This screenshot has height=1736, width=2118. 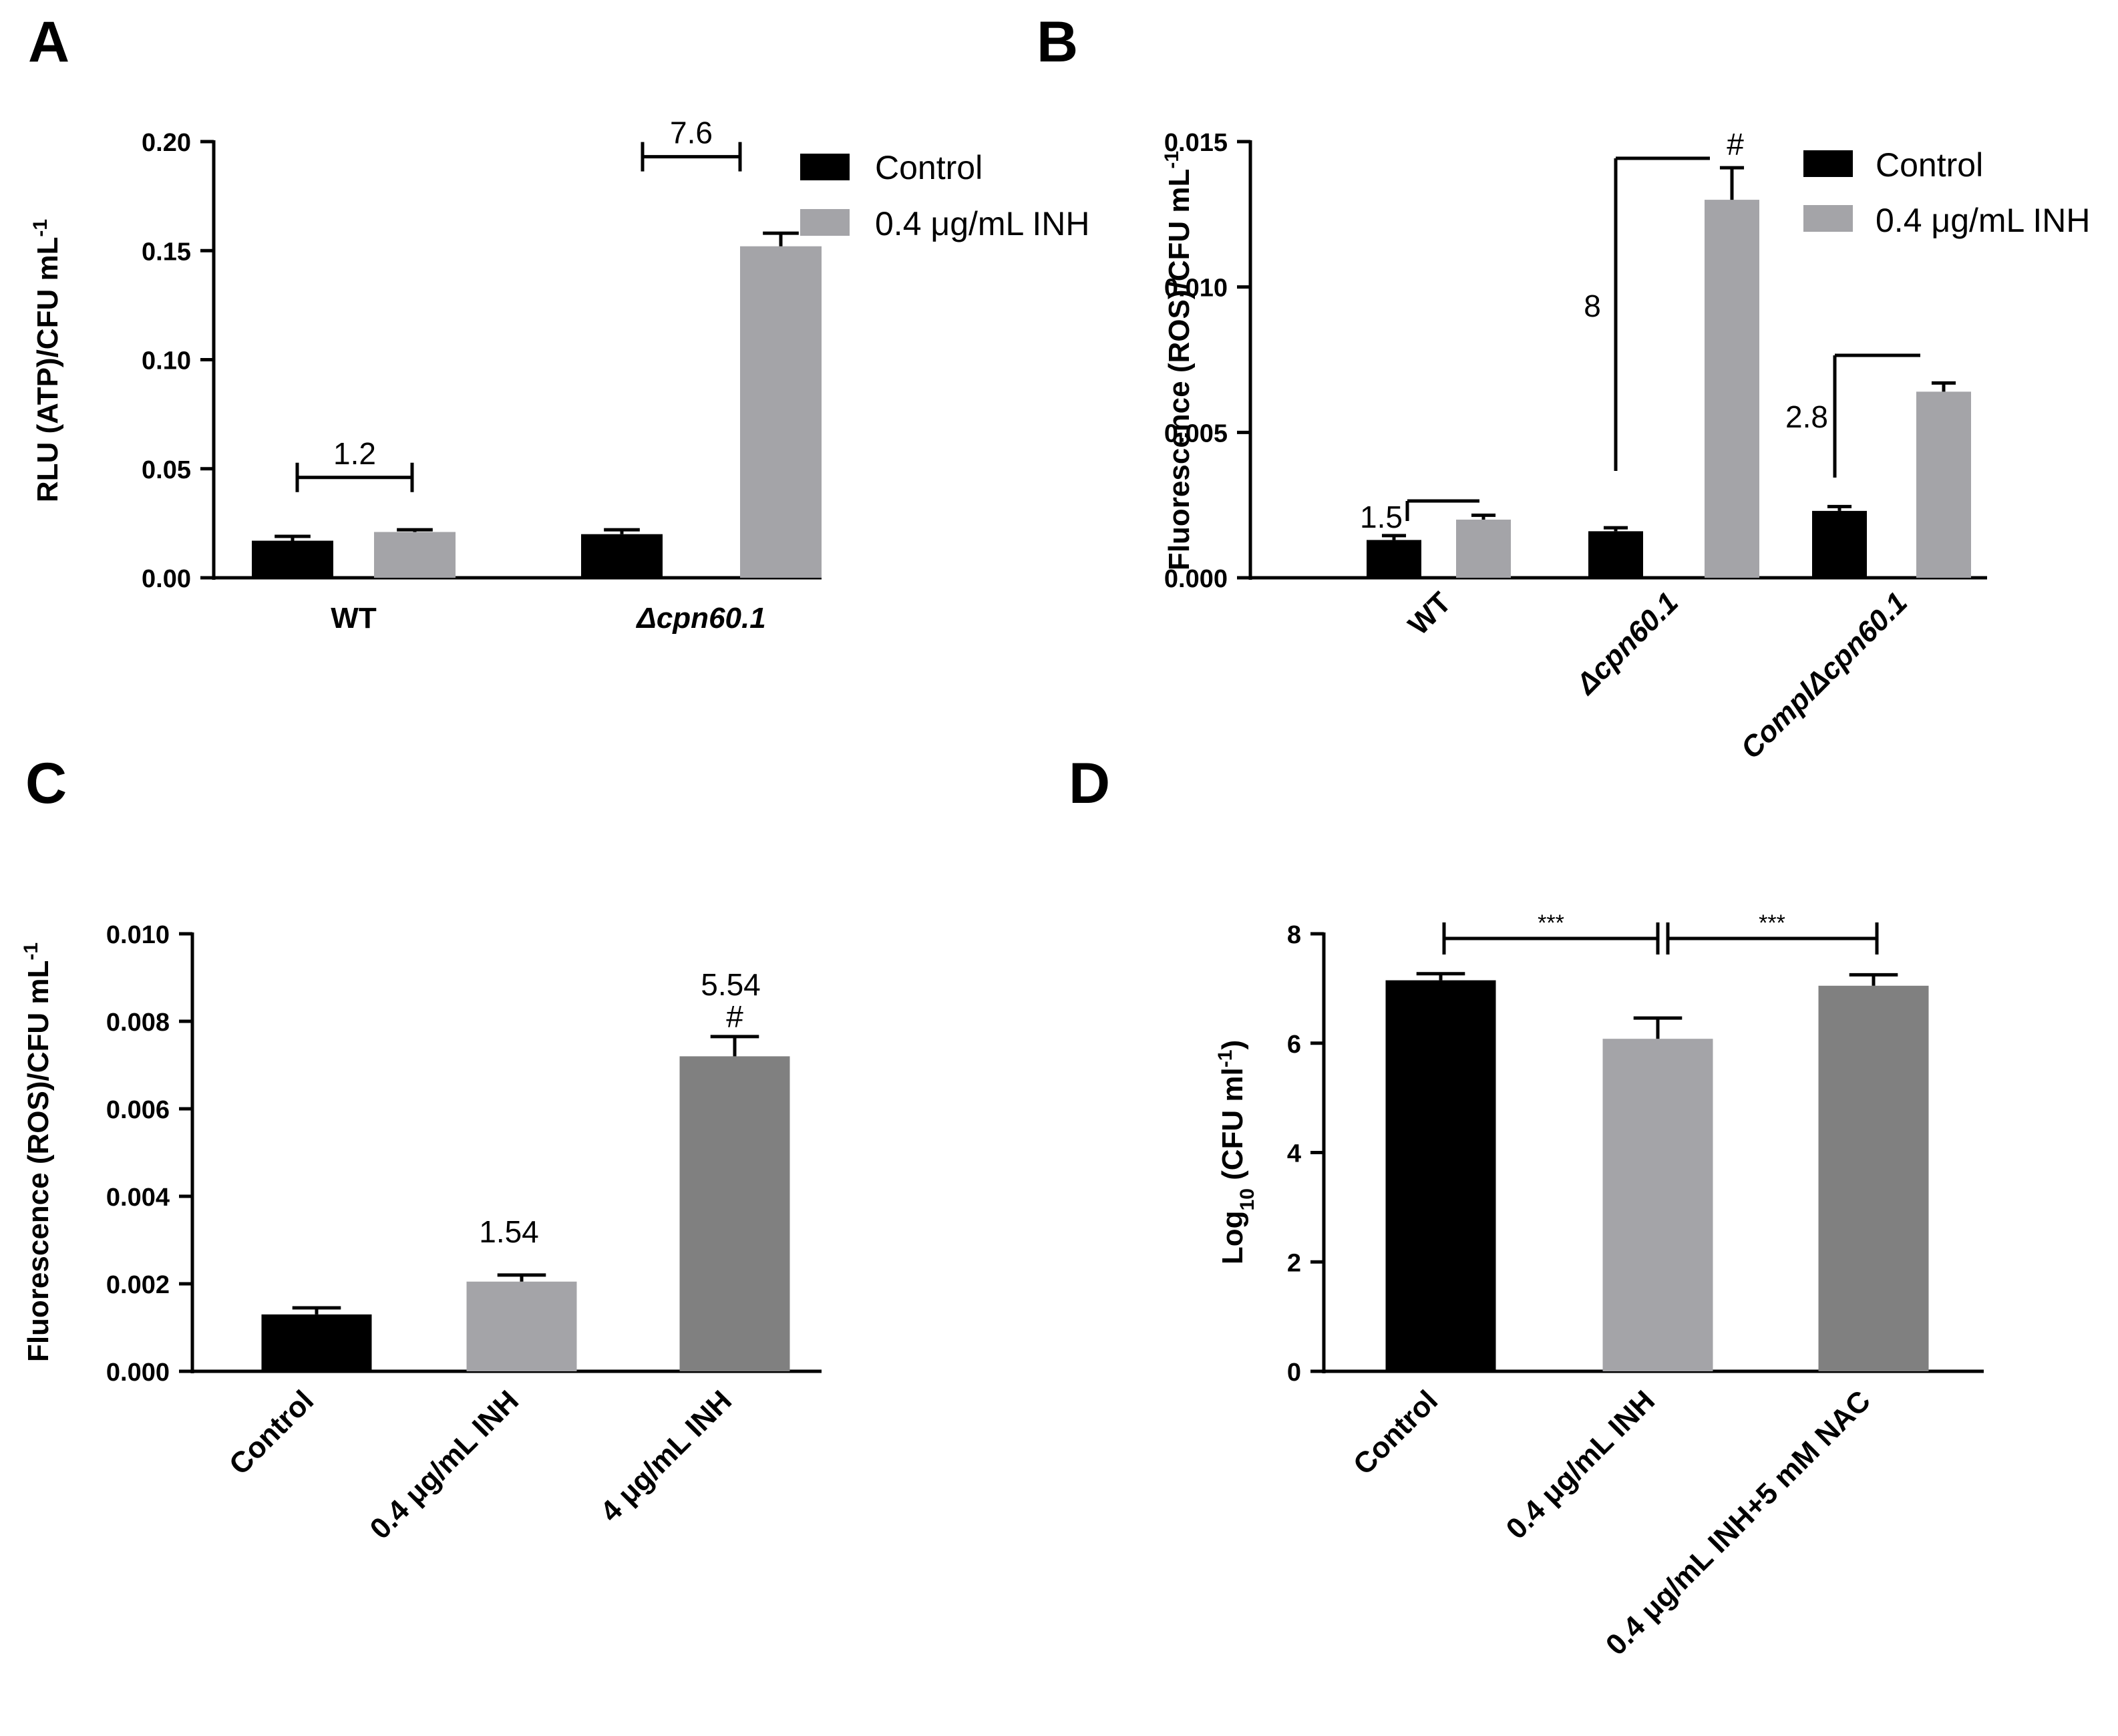 I want to click on chart-c-category-label: 4 μg/mL INH, so click(x=666, y=1456).